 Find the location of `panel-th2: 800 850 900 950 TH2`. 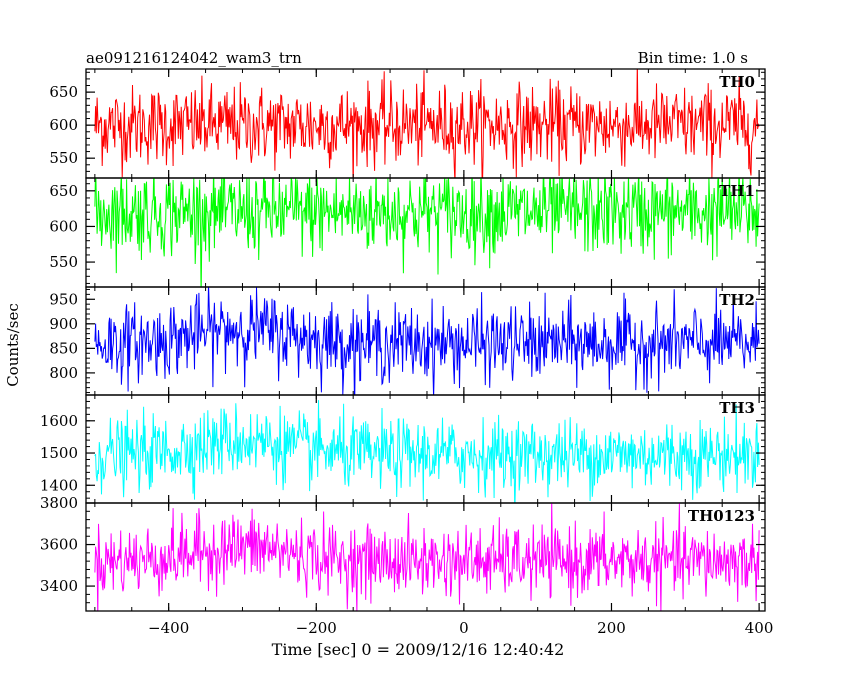

panel-th2: 800 850 900 950 TH2 is located at coordinates (407, 341).